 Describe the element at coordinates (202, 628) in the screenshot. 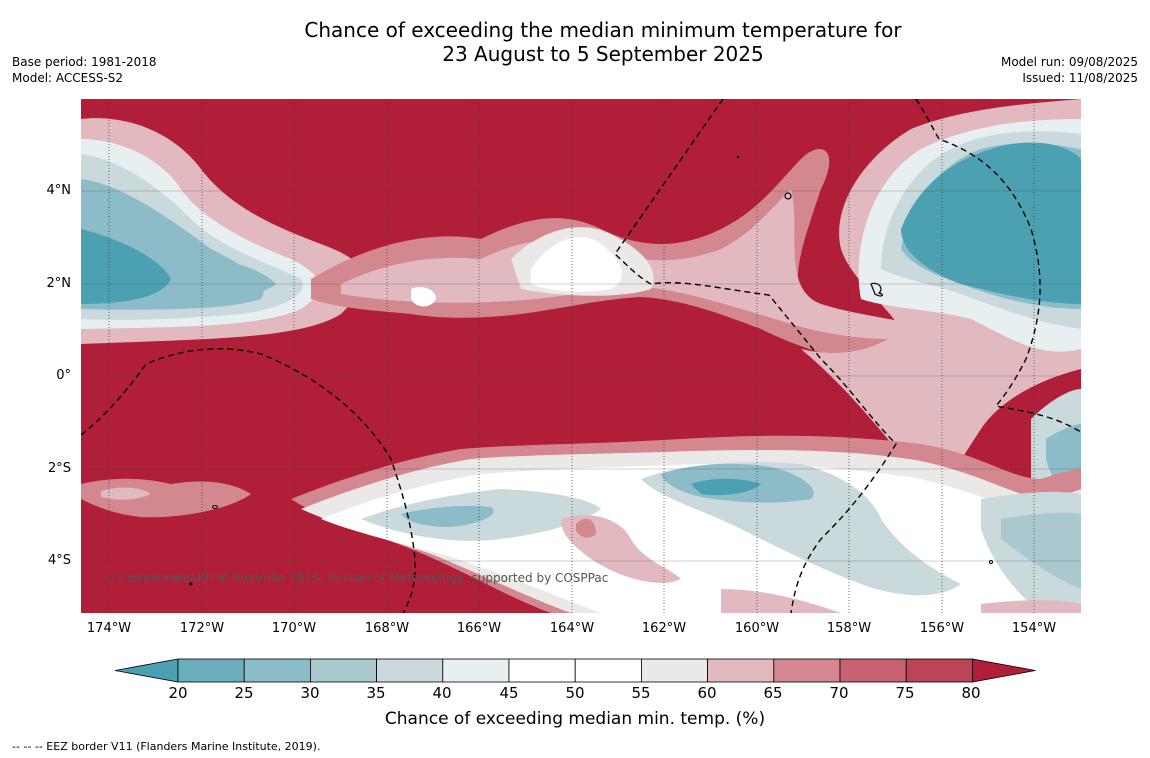

I see `lon-label-172w: 172°W` at that location.